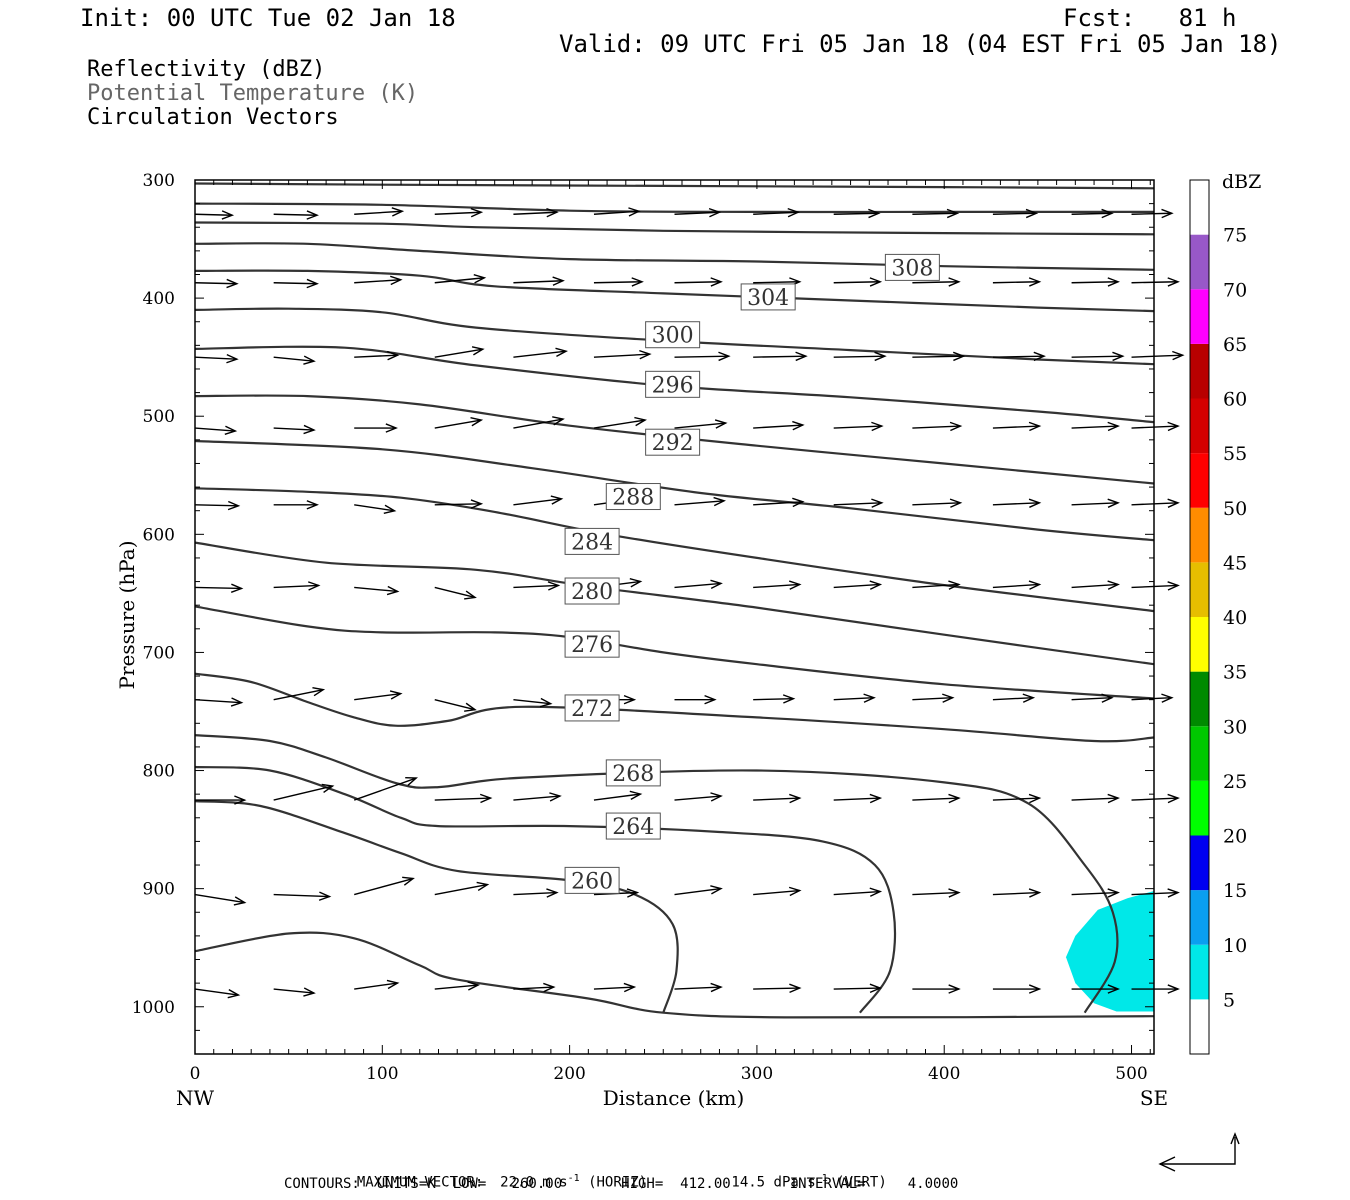 This screenshot has width=1350, height=1200. What do you see at coordinates (1235, 782) in the screenshot?
I see `colorbar-label: 25` at bounding box center [1235, 782].